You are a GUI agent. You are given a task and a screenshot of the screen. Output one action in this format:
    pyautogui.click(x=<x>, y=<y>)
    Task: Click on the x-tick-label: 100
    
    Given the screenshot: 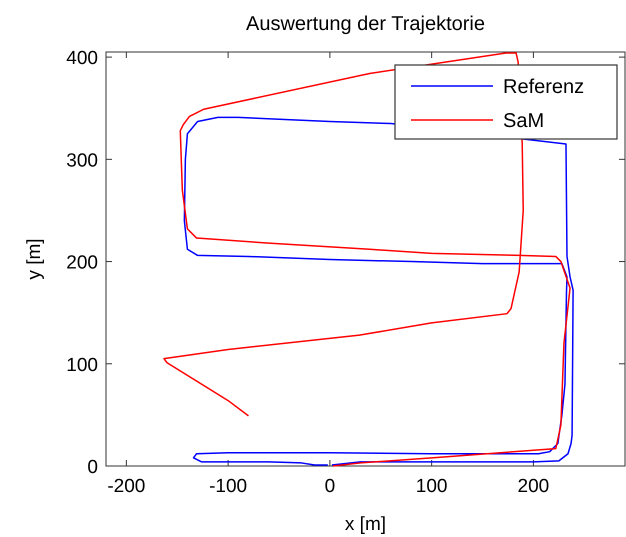 What is the action you would take?
    pyautogui.click(x=432, y=486)
    